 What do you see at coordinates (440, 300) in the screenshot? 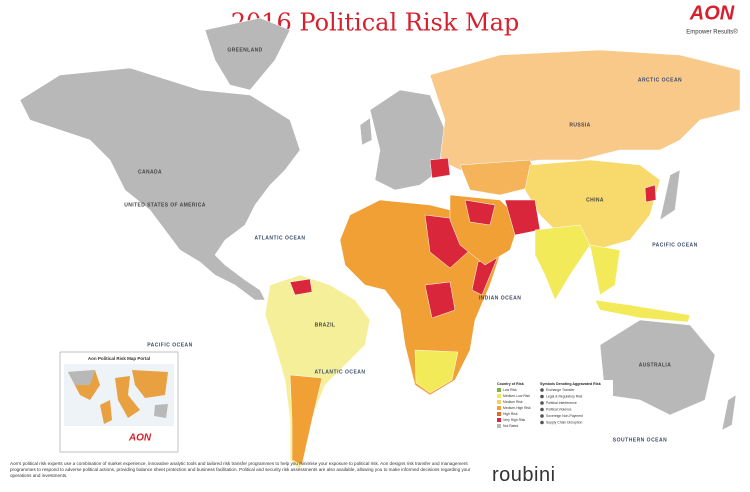
I see `central-africa` at bounding box center [440, 300].